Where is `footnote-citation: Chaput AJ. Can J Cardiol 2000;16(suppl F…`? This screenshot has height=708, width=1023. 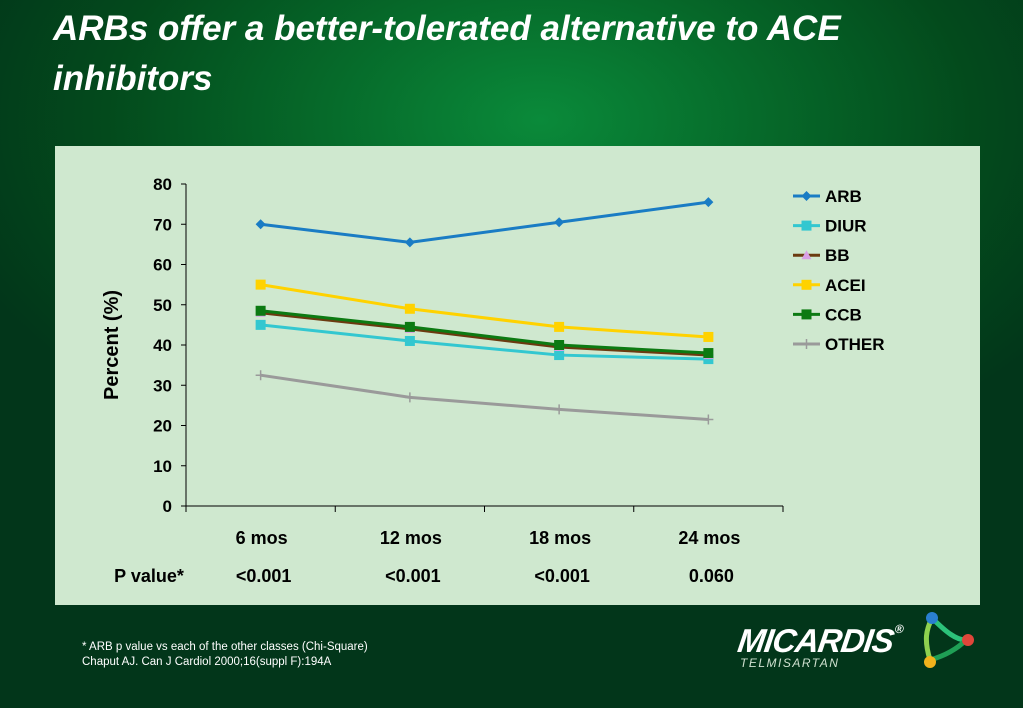
footnote-citation: Chaput AJ. Can J Cardiol 2000;16(suppl F… is located at coordinates (207, 662).